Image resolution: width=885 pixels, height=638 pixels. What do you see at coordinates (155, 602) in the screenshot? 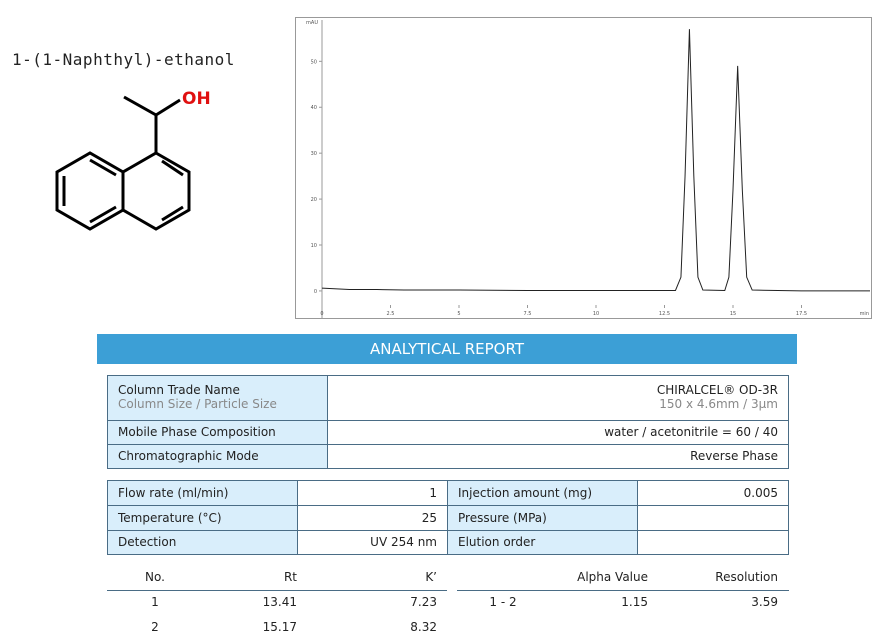
I see `cell-value: 1` at bounding box center [155, 602].